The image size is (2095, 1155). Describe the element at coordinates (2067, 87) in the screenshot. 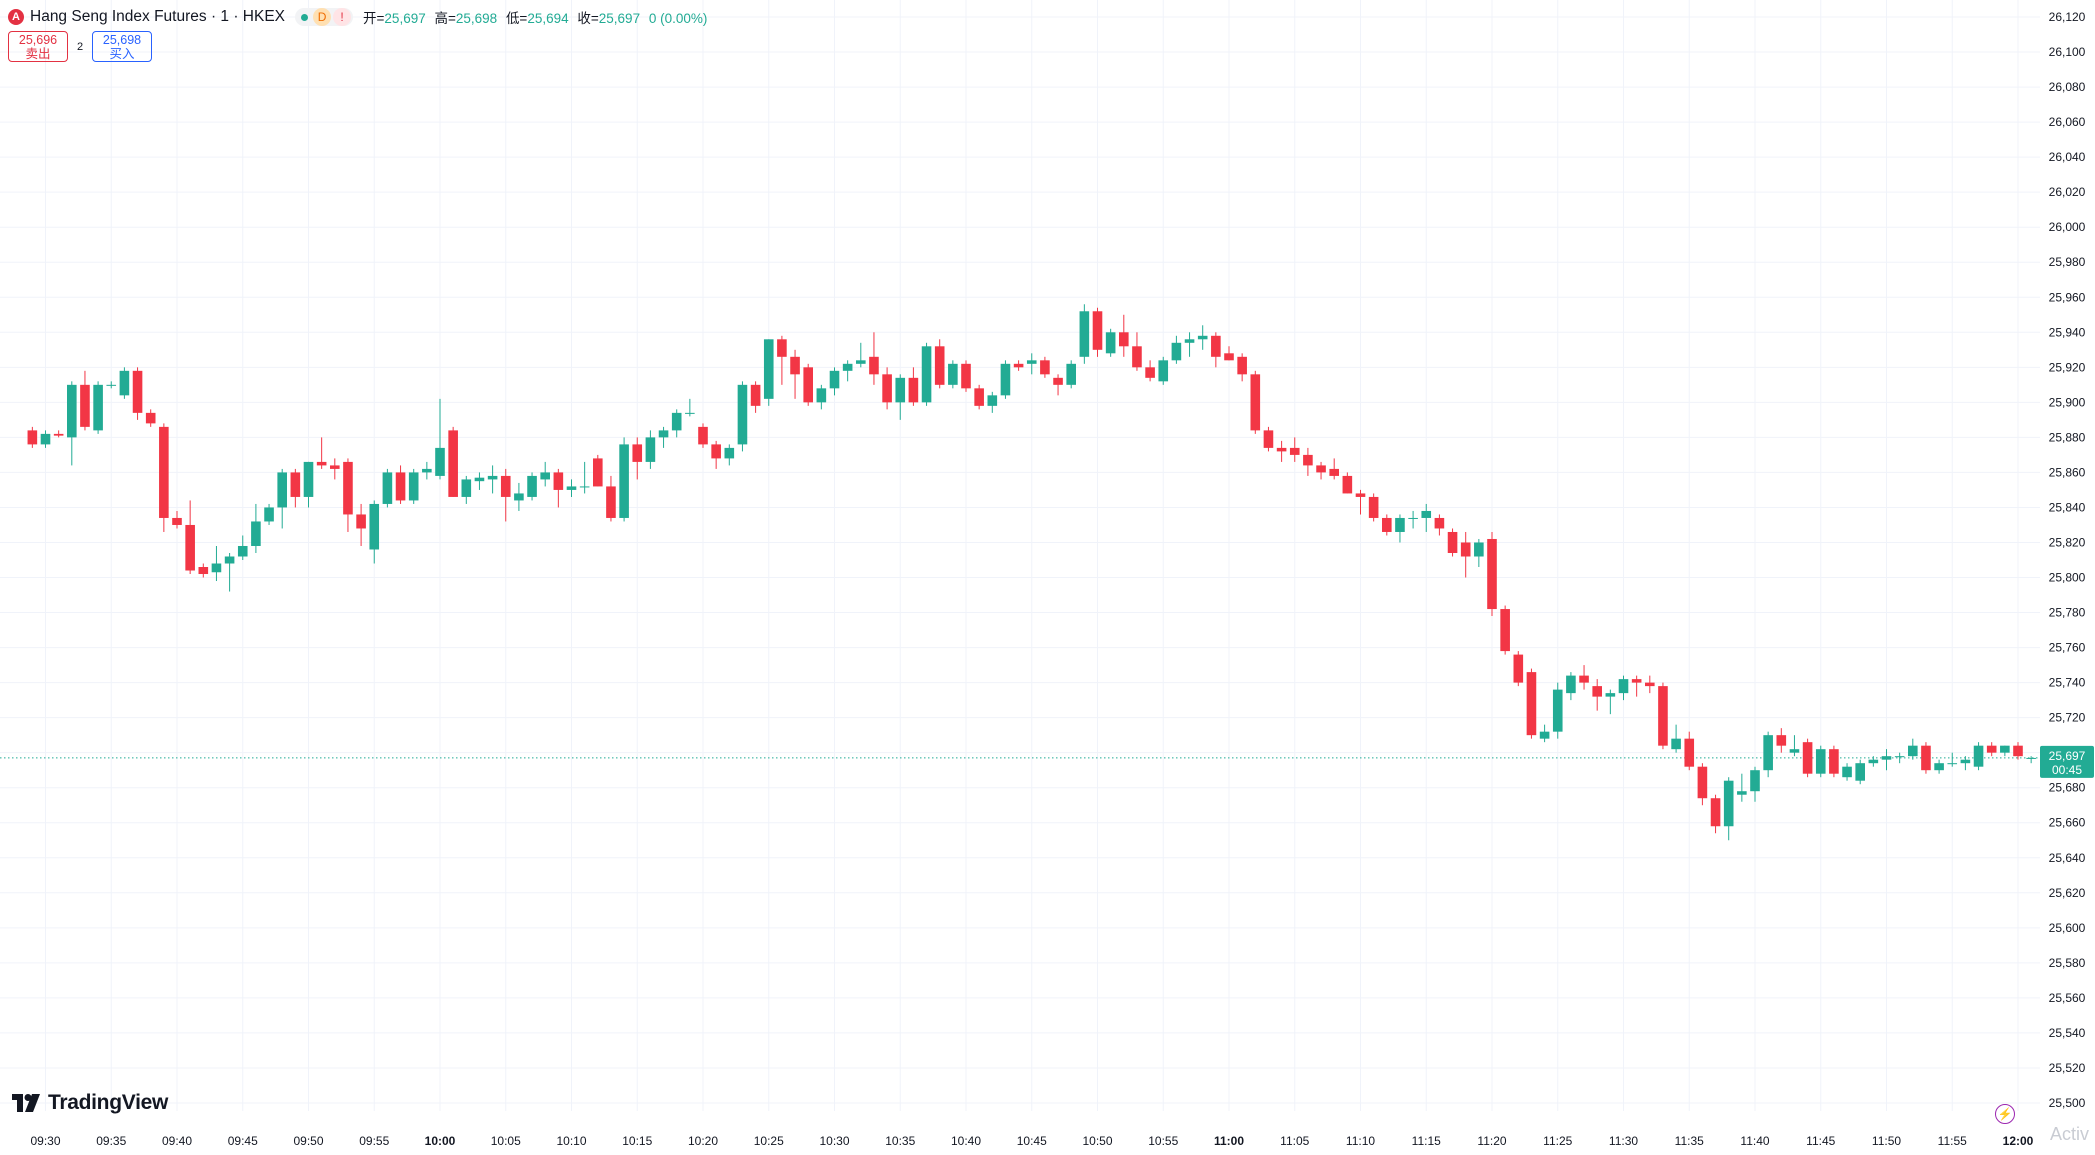

I see `price-tick-label: 26,080` at that location.